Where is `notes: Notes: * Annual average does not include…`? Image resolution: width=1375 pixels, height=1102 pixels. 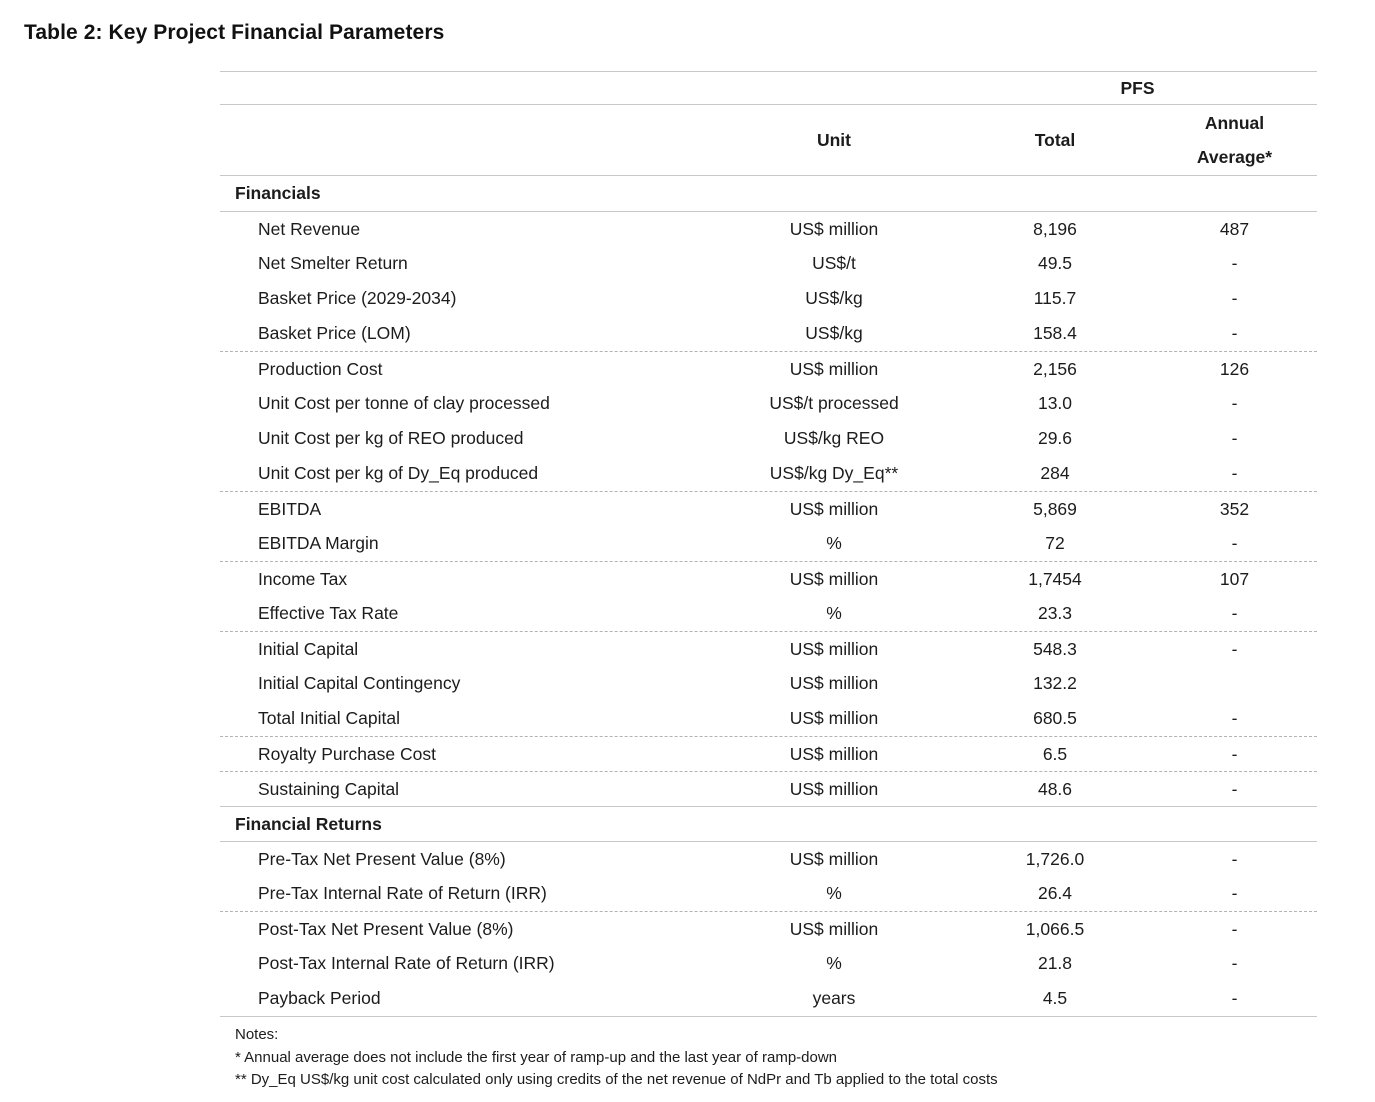 notes: Notes: * Annual average does not include… is located at coordinates (768, 1054).